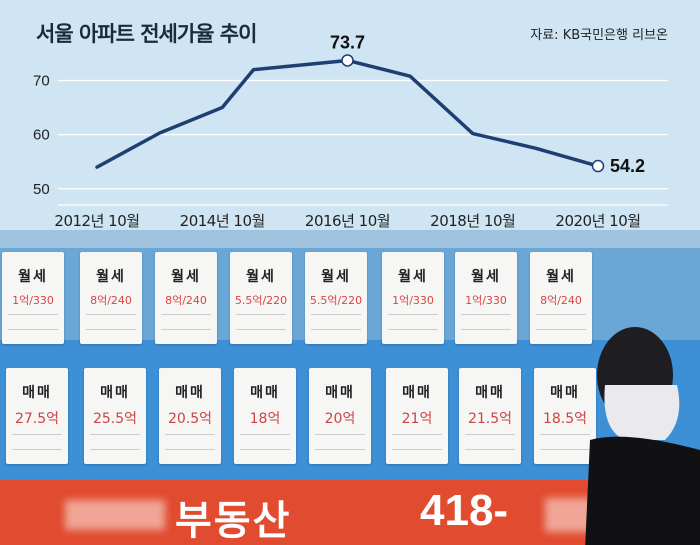 The width and height of the screenshot is (700, 545). I want to click on notice-price: 25.5억, so click(115, 419).